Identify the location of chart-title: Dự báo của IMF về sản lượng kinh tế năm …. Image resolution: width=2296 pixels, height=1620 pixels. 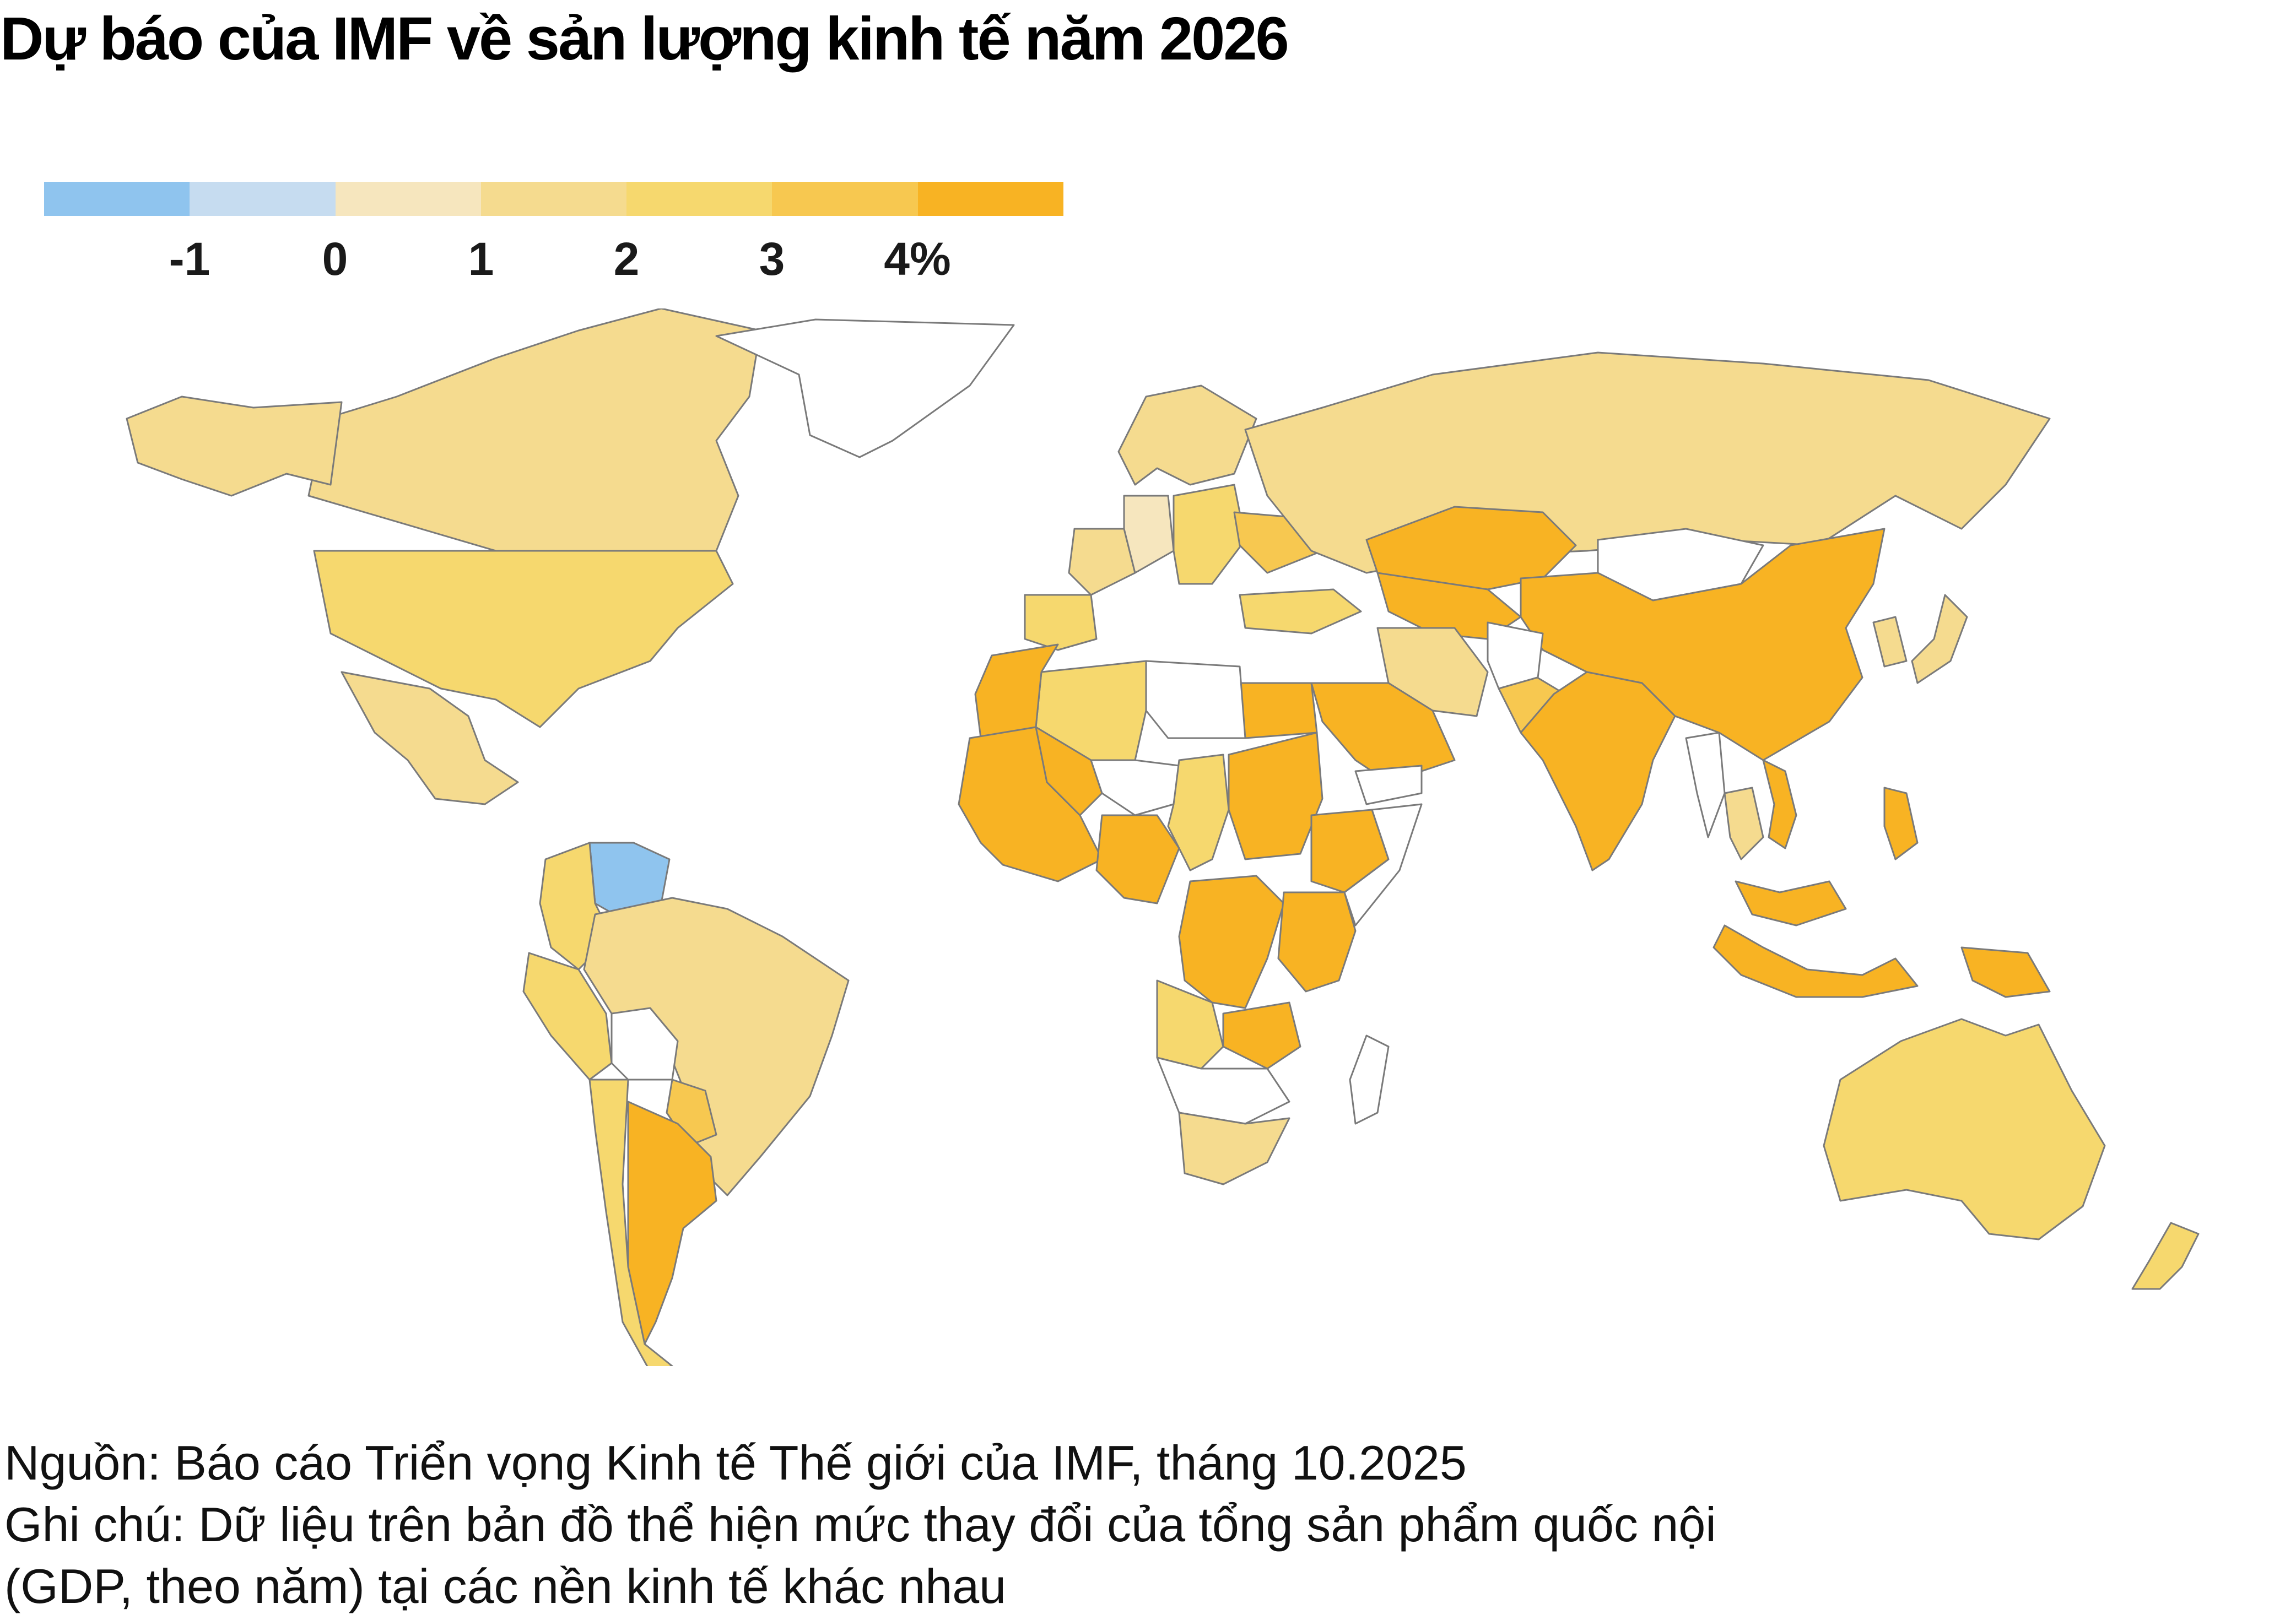
(644, 39).